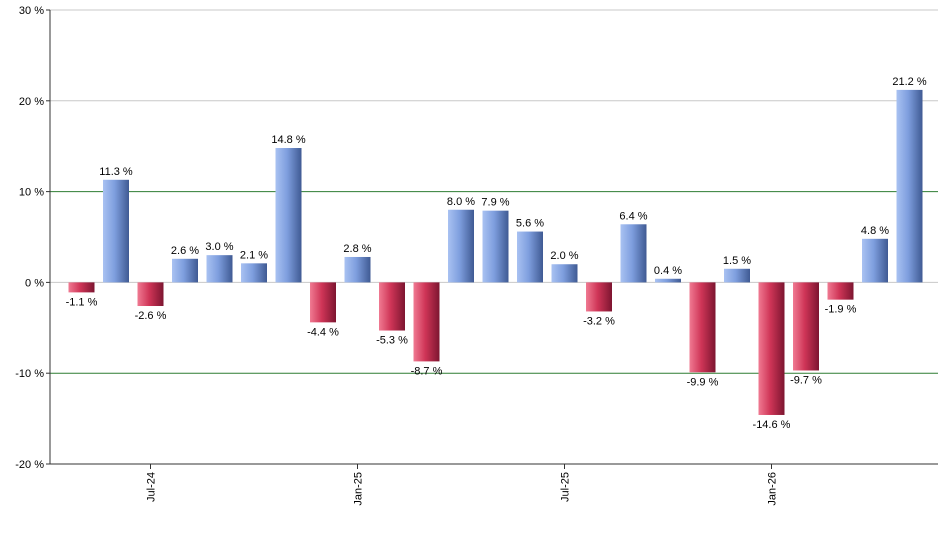 This screenshot has width=940, height=555. Describe the element at coordinates (29, 465) in the screenshot. I see `y-tick-label: -20 %` at that location.